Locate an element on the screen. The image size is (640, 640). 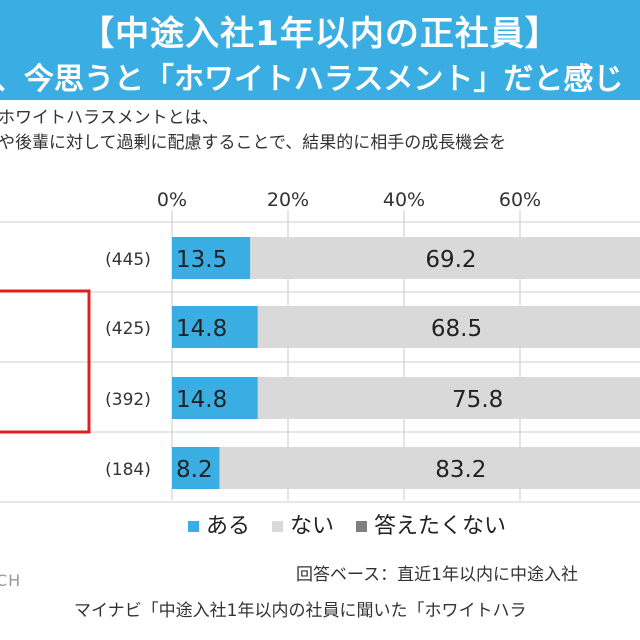
category-label: (445) is located at coordinates (128, 260).